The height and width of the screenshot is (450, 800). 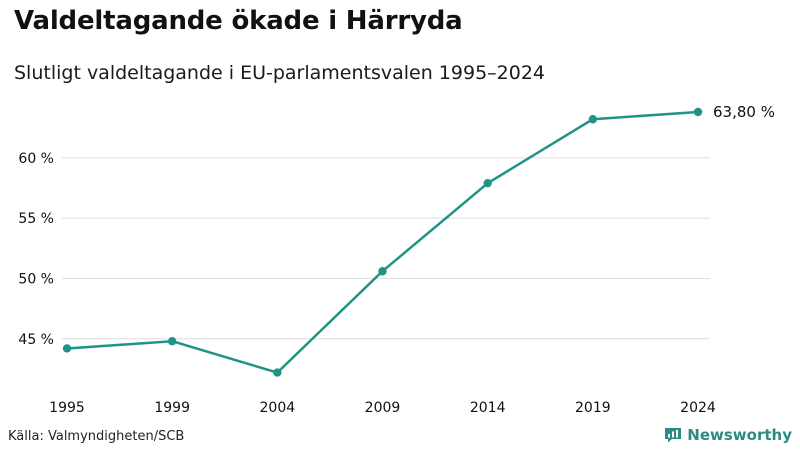 I want to click on y-tick-label: 50 %, so click(x=36, y=279).